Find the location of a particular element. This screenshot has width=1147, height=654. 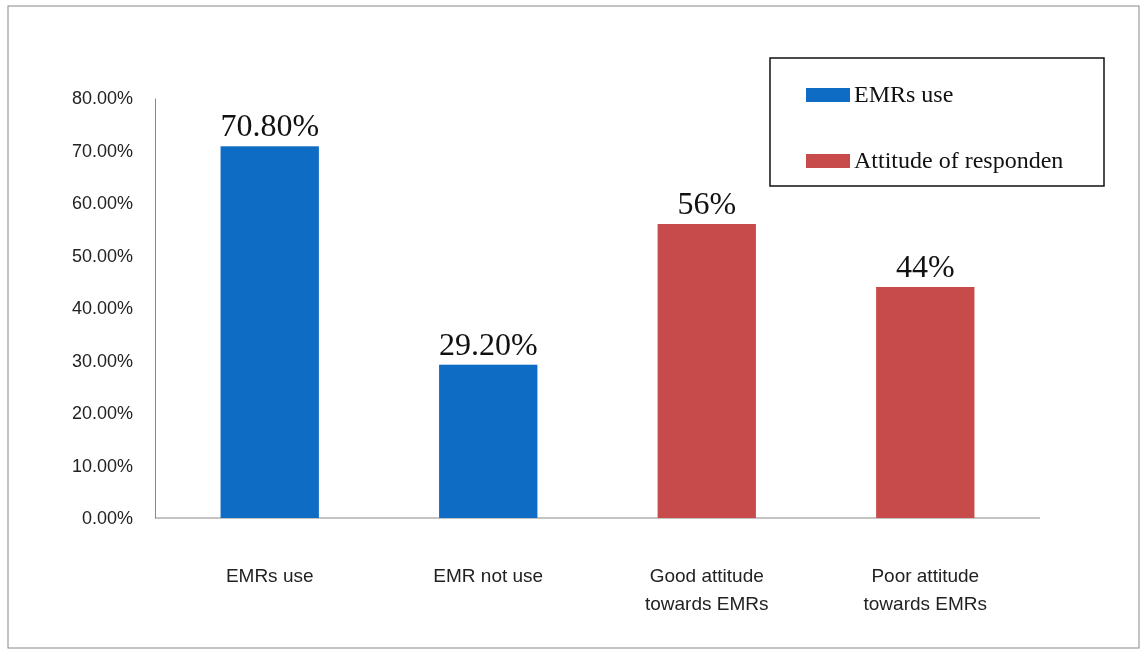

data-label: 44% is located at coordinates (925, 266).